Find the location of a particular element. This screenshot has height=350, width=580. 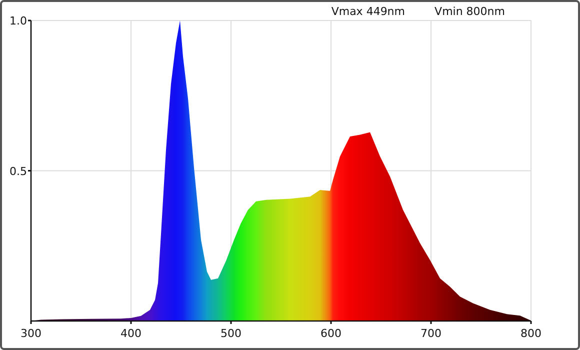

text: Vmax 449nm is located at coordinates (368, 11).